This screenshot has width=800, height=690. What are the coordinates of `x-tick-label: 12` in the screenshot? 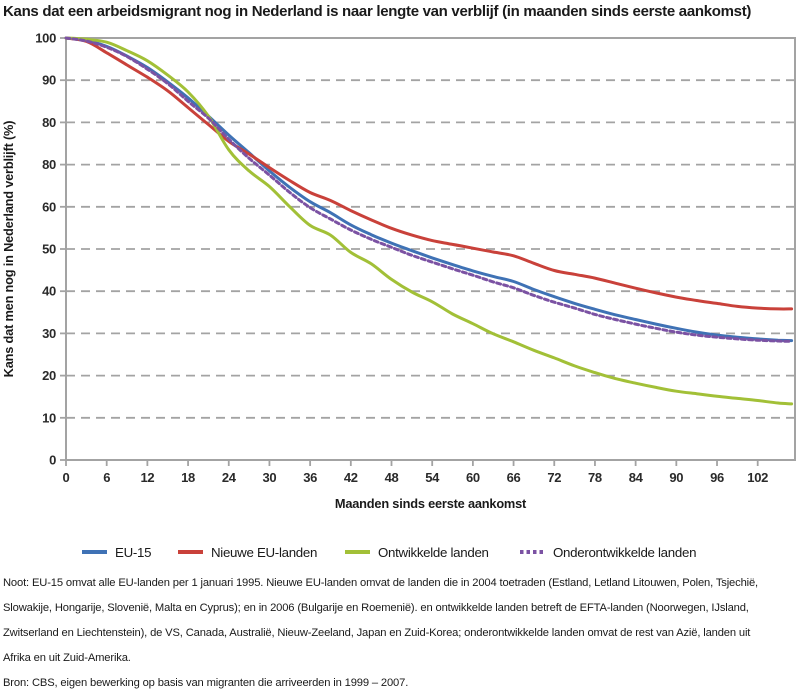 It's located at (147, 477).